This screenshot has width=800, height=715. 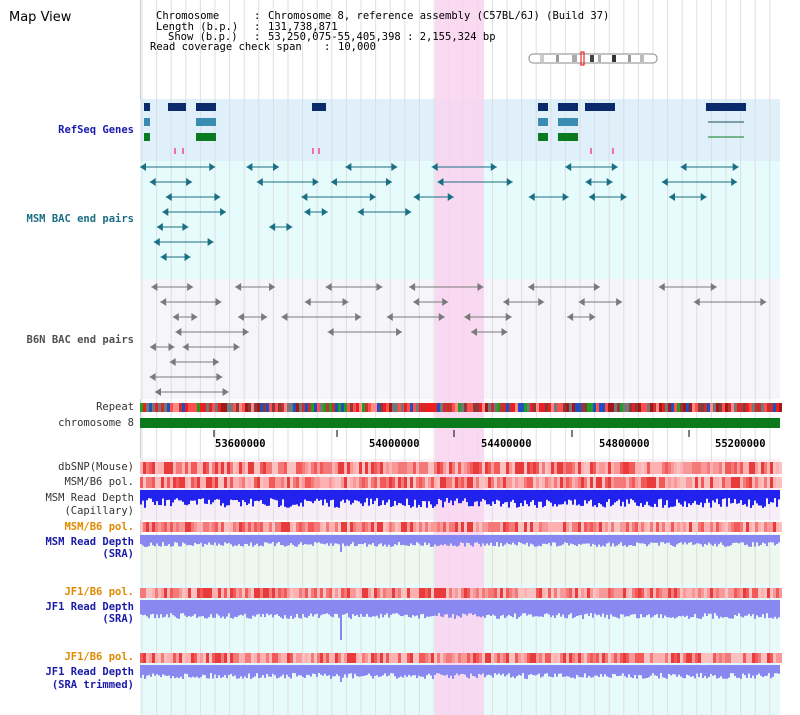 I want to click on track-label-jf1-depth-trimmed: JF1 Read Depth, so click(x=89, y=672).